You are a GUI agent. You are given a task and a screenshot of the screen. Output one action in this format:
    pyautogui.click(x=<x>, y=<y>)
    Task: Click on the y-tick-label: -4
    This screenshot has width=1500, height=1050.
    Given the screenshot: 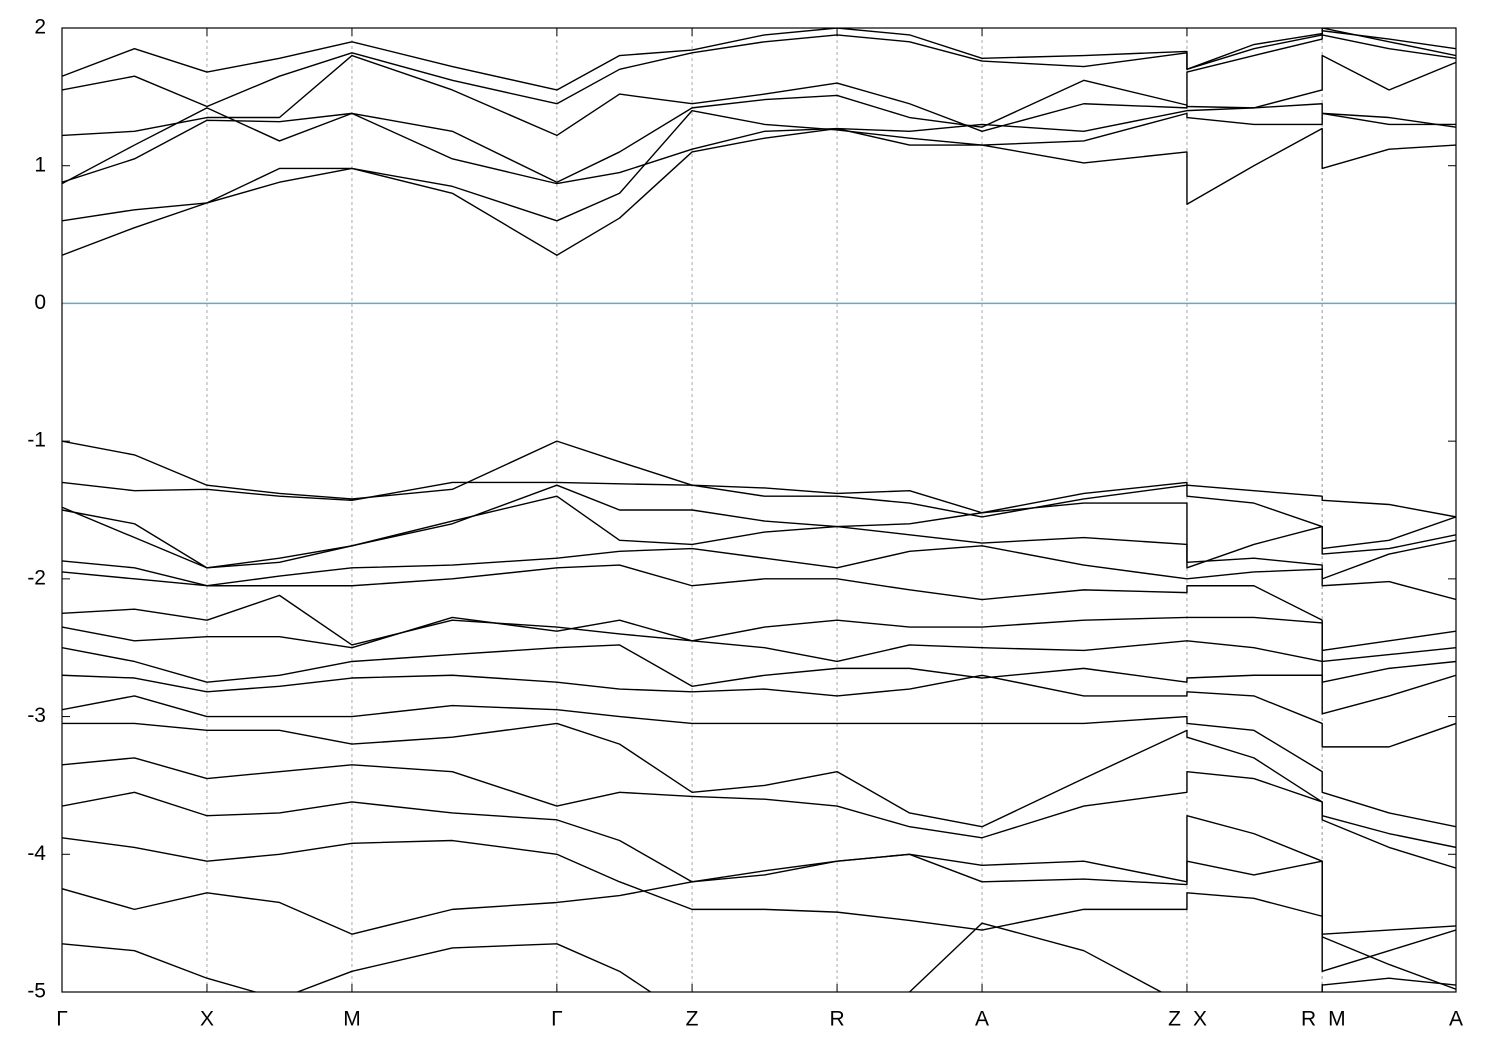 What is the action you would take?
    pyautogui.click(x=36, y=853)
    